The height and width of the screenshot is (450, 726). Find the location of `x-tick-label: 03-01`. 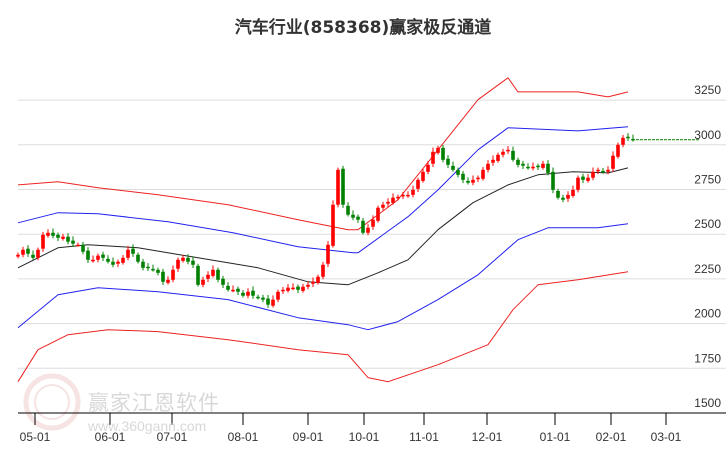

x-tick-label: 03-01 is located at coordinates (666, 437).